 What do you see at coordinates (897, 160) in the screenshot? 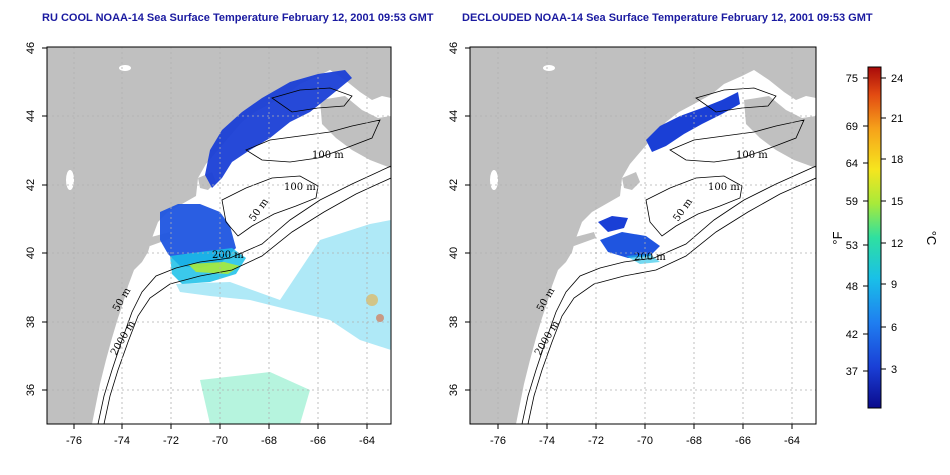
I see `celsius-tick: 18` at bounding box center [897, 160].